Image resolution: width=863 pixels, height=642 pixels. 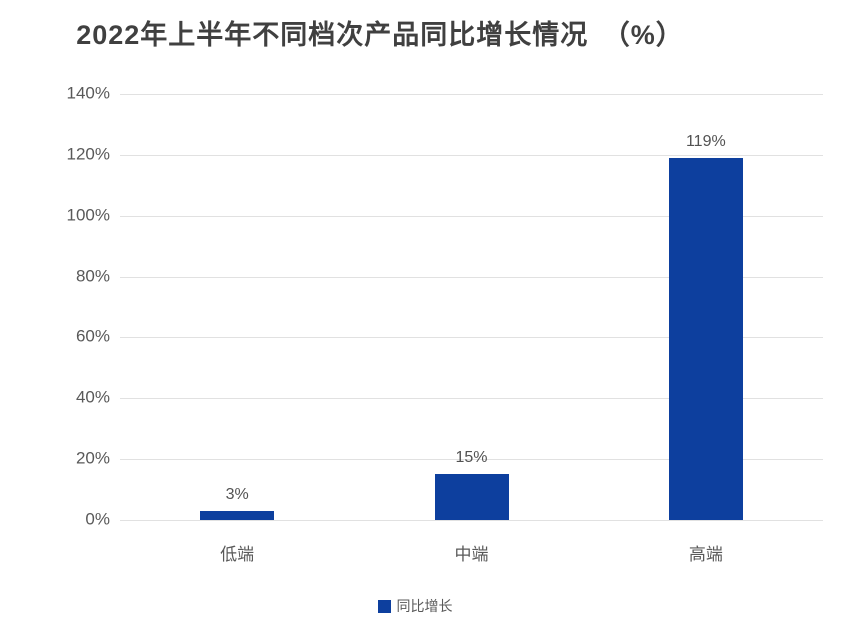 I want to click on x-category-label: 中端, so click(x=471, y=554).